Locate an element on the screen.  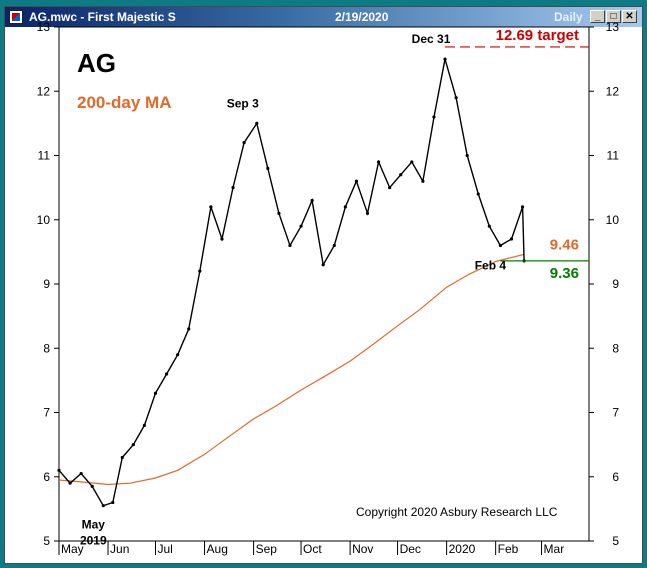
y-tick-label-right: 13 is located at coordinates (613, 27).